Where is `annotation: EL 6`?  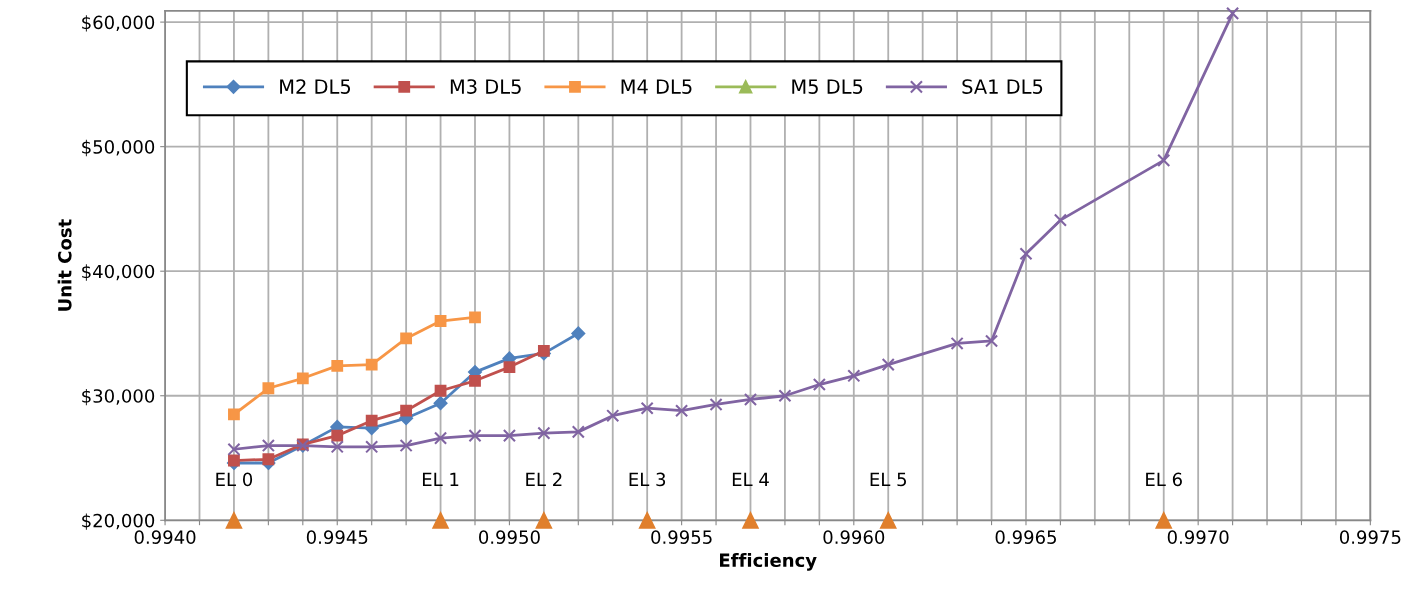 annotation: EL 6 is located at coordinates (1164, 479).